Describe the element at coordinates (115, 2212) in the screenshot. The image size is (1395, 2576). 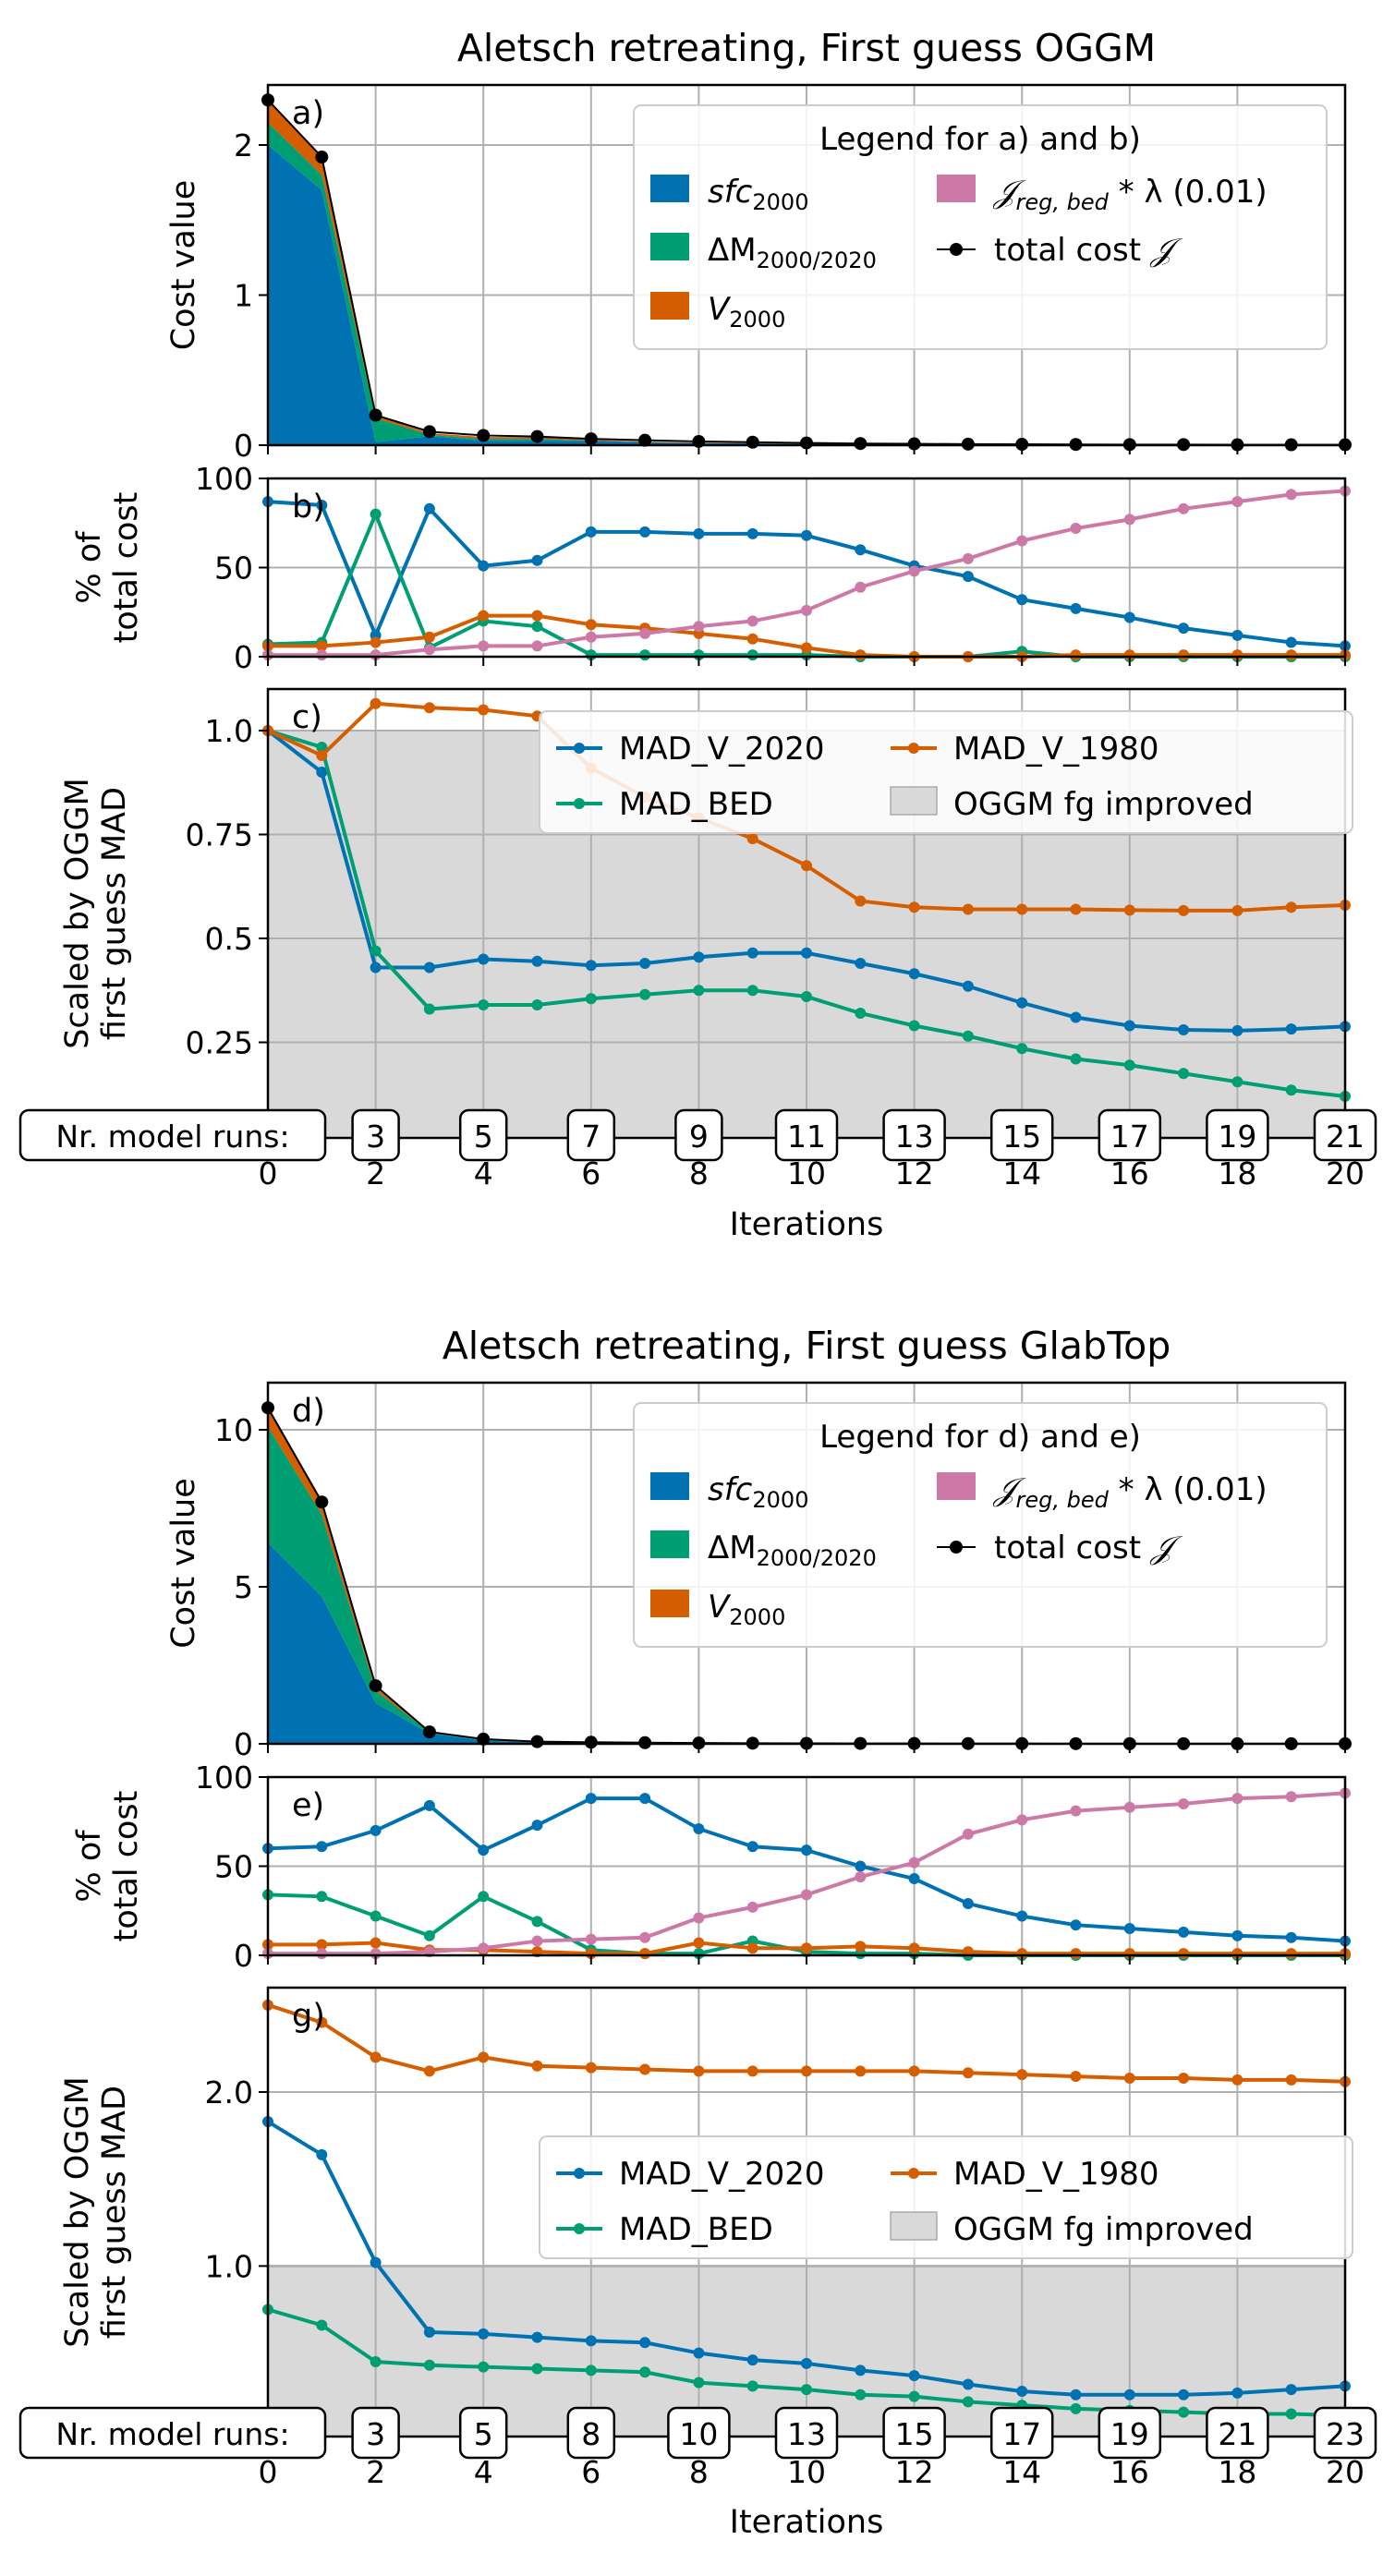
I see `y-axis-label-line-2: first guess MAD` at that location.